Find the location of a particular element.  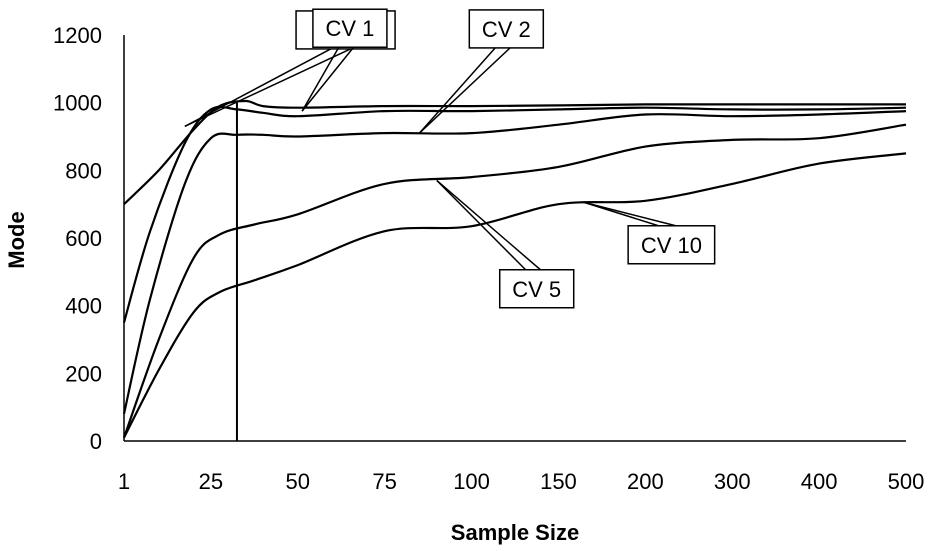

callout-4: CV 5 is located at coordinates (505, 244).